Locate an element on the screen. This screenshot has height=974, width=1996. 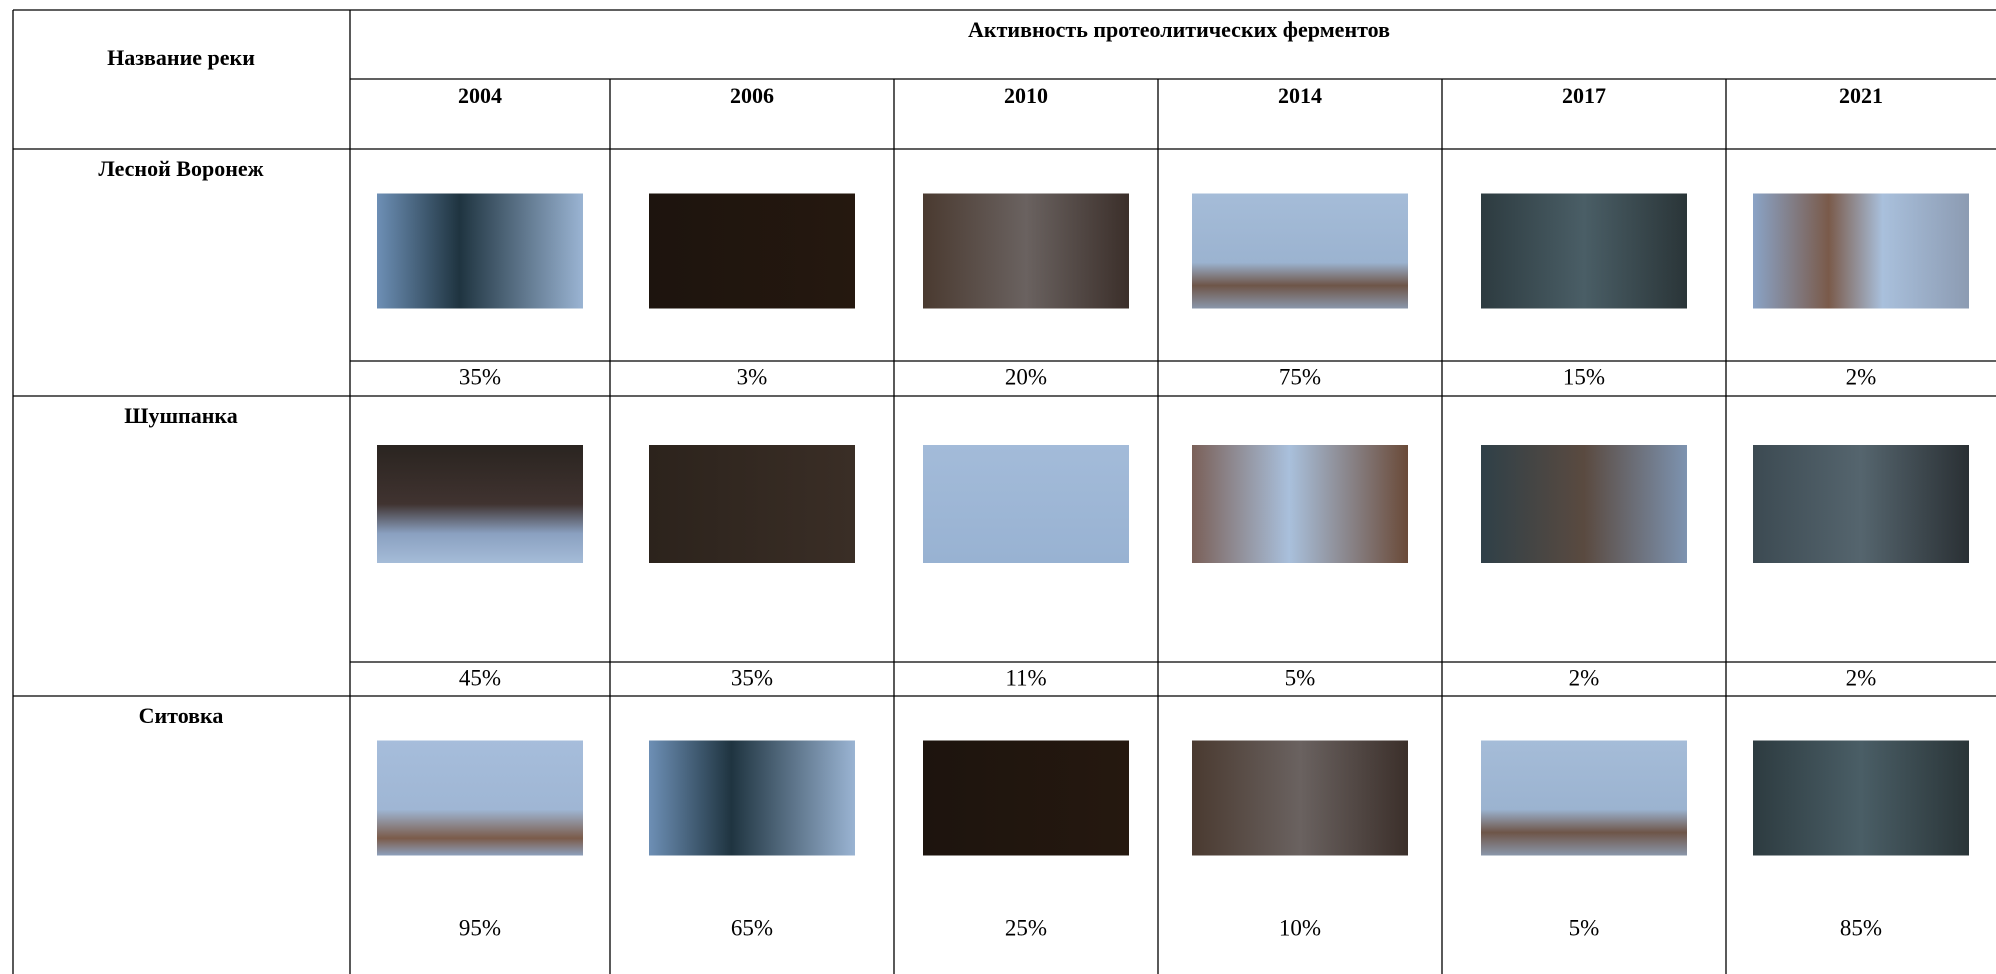
activity-value: 65% is located at coordinates (752, 927).